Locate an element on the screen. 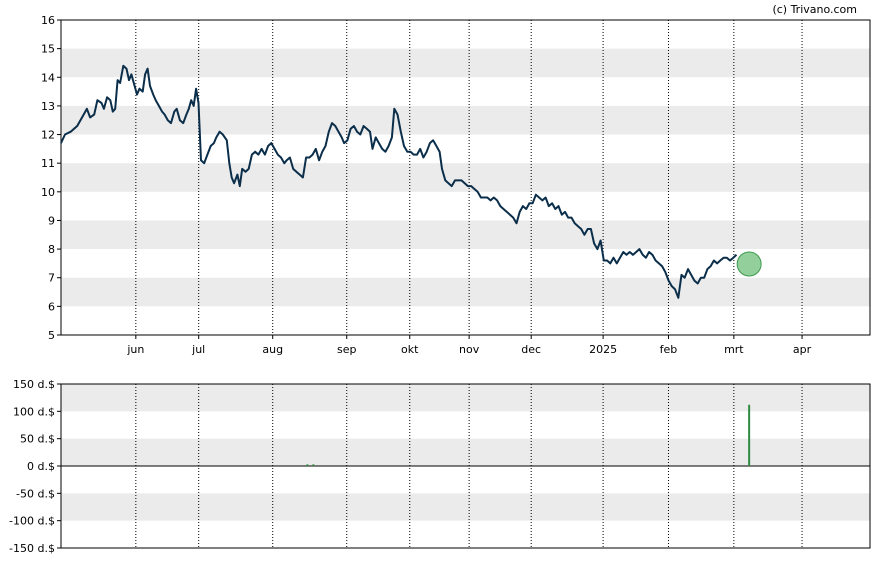 The image size is (888, 565). x-tick-label: jul is located at coordinates (198, 349).